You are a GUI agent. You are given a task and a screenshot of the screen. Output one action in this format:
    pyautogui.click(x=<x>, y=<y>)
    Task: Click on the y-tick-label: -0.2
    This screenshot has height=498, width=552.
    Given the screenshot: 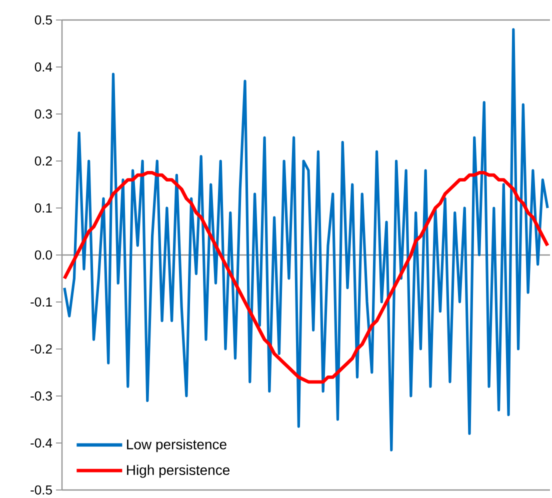 What is the action you would take?
    pyautogui.click(x=41, y=349)
    